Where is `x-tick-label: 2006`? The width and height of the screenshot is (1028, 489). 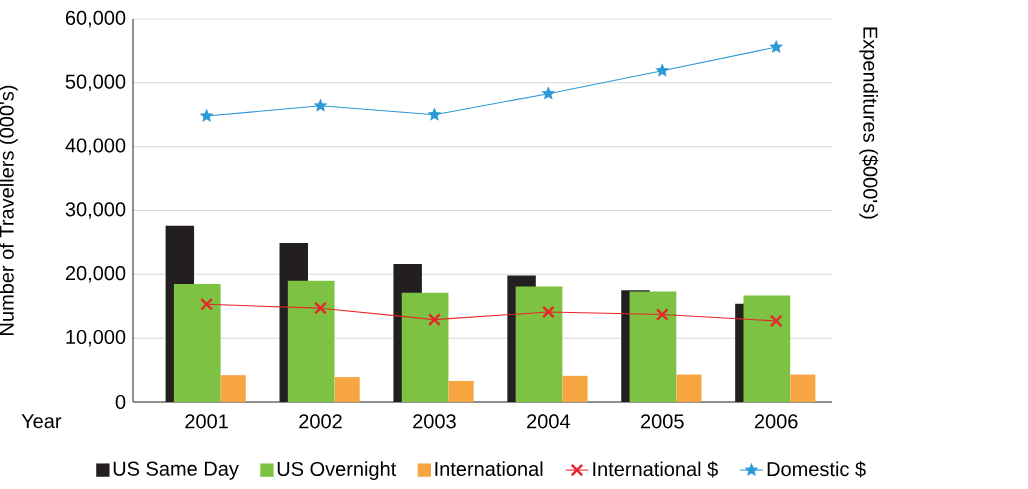
x-tick-label: 2006 is located at coordinates (776, 421).